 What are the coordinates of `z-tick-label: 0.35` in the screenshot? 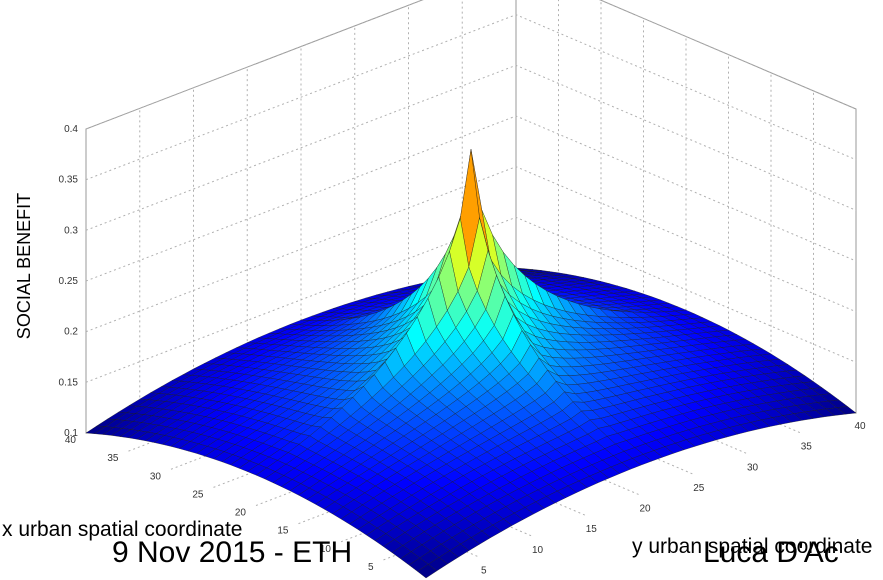 It's located at (69, 180).